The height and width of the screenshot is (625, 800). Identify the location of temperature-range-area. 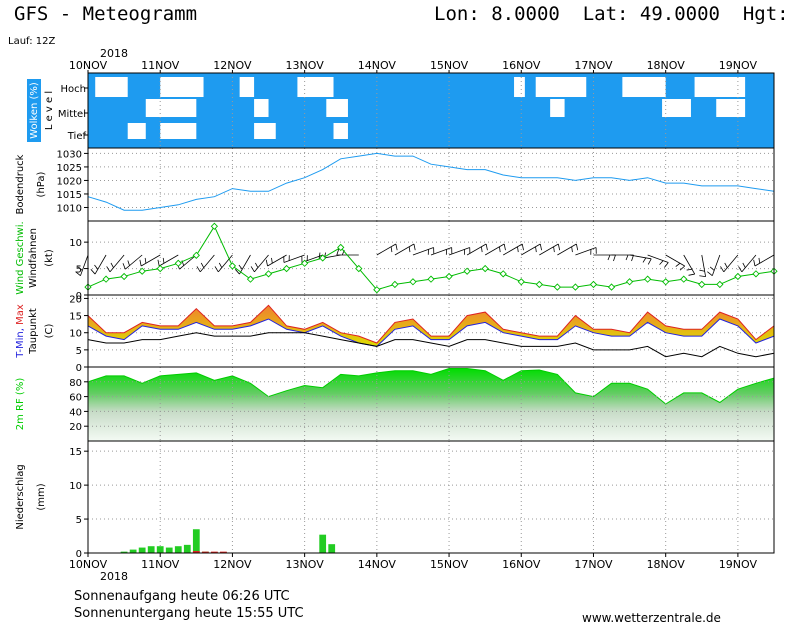
(431, 326).